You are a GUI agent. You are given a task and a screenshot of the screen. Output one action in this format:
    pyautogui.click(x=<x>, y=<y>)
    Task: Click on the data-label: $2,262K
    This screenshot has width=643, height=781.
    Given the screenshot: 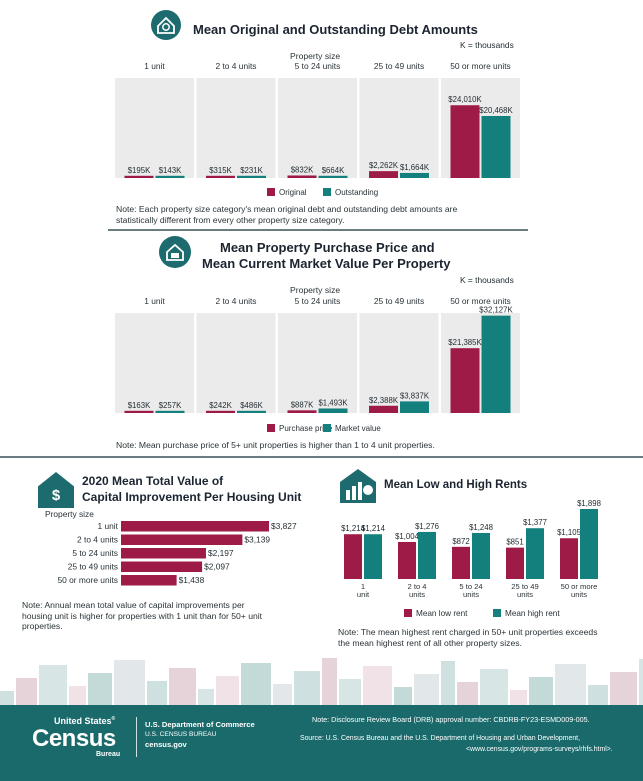 What is the action you would take?
    pyautogui.click(x=384, y=165)
    